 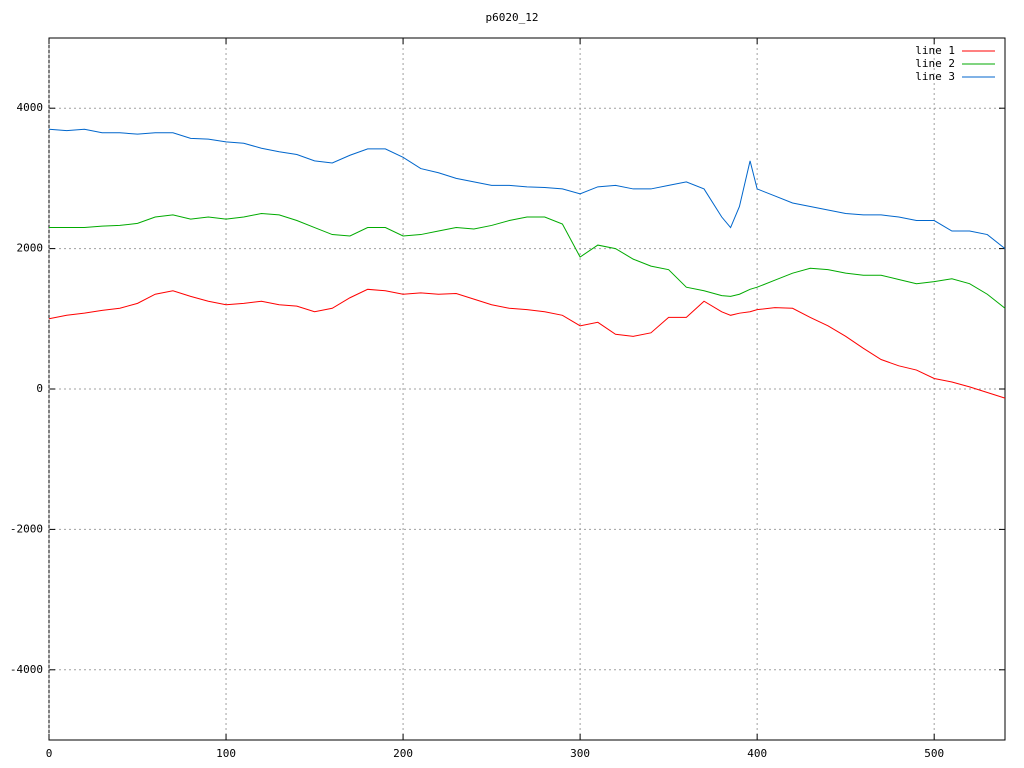 I want to click on y-tick-label: 4000, so click(x=30, y=107).